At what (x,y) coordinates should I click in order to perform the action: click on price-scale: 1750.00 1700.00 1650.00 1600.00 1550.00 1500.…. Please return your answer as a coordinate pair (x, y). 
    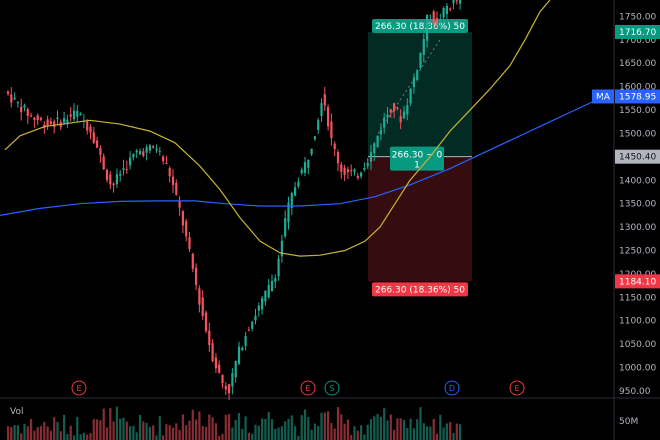
    Looking at the image, I should click on (626, 220).